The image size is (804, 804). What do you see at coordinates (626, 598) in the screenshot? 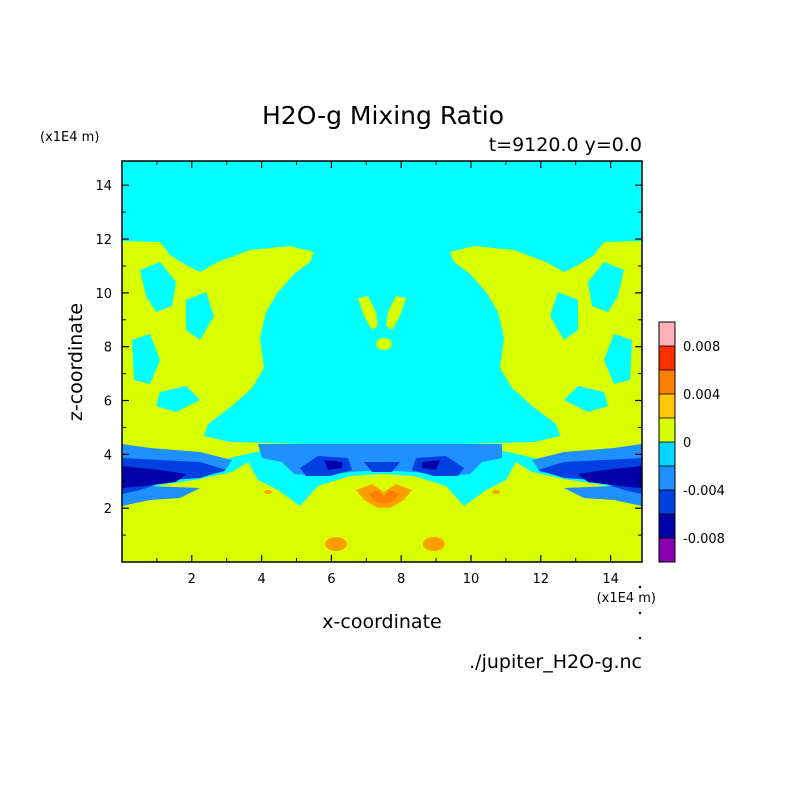
I see `x-units-label: (x1E4 m)` at bounding box center [626, 598].